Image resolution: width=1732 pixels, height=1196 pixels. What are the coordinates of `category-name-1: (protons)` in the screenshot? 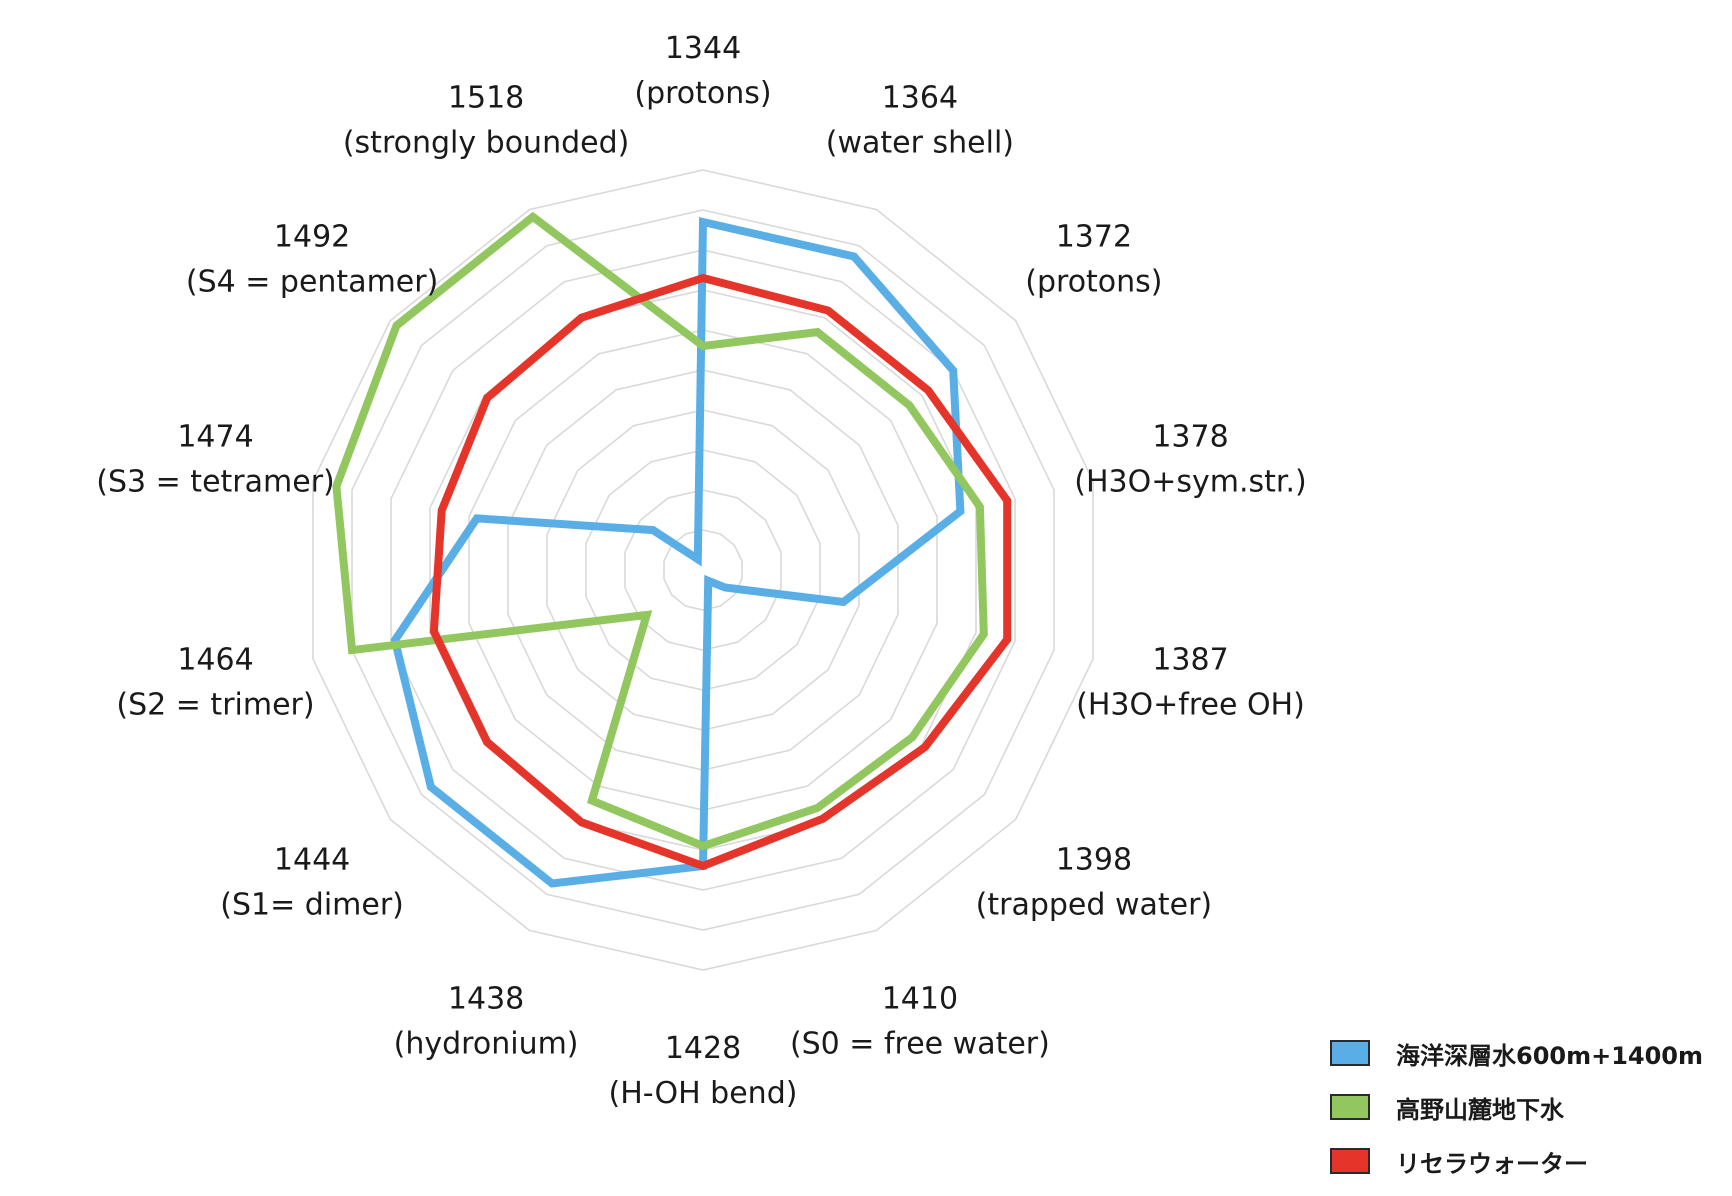 It's located at (702, 93).